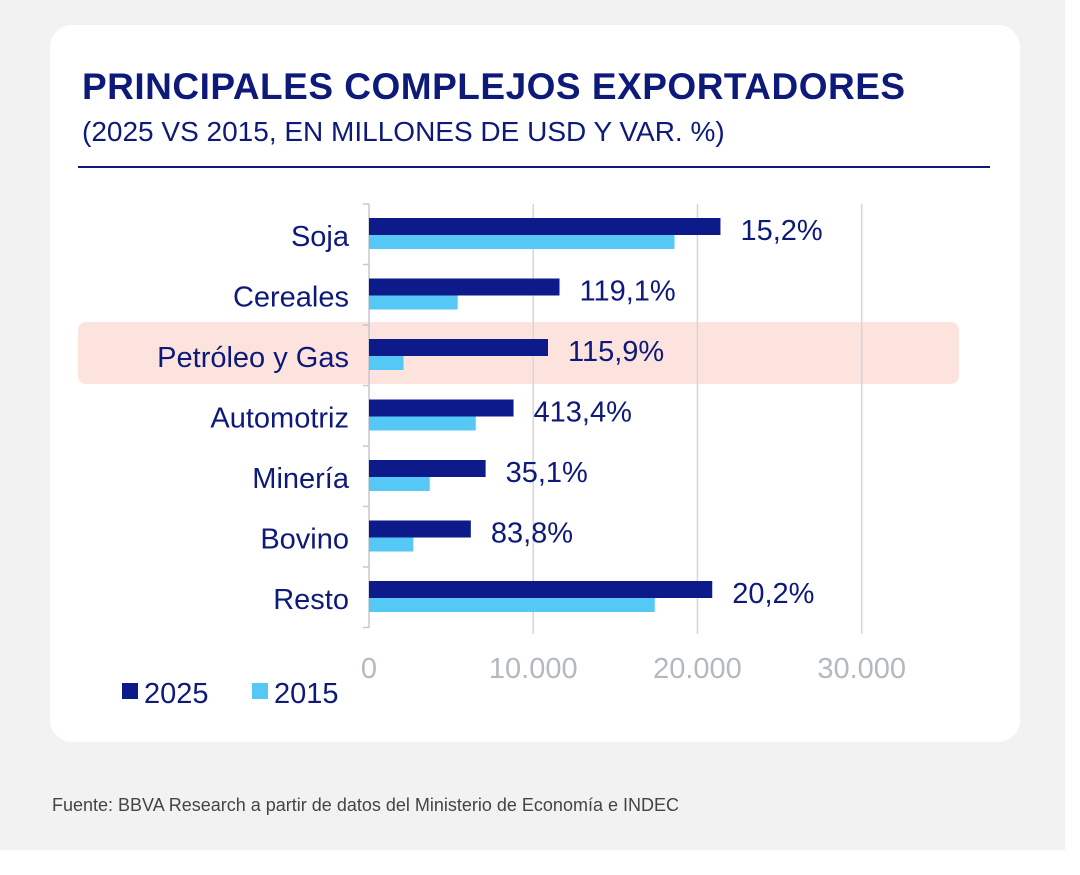 The image size is (1080, 875). What do you see at coordinates (547, 473) in the screenshot?
I see `variation-label: 35,1%` at bounding box center [547, 473].